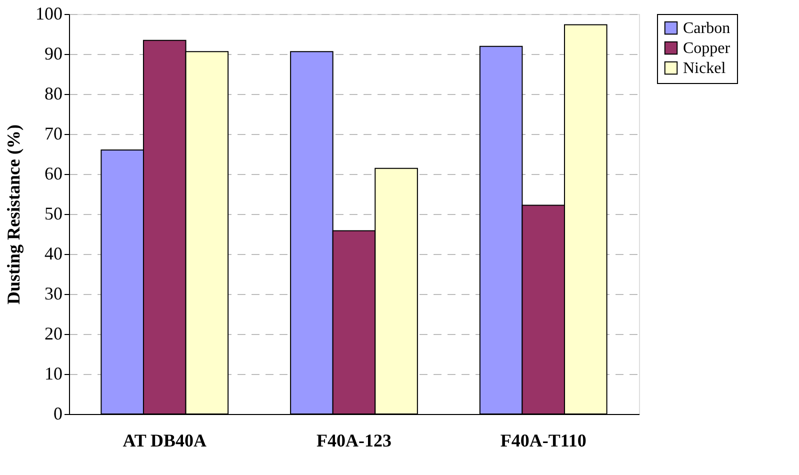  I want to click on legend-label: Copper, so click(707, 48).